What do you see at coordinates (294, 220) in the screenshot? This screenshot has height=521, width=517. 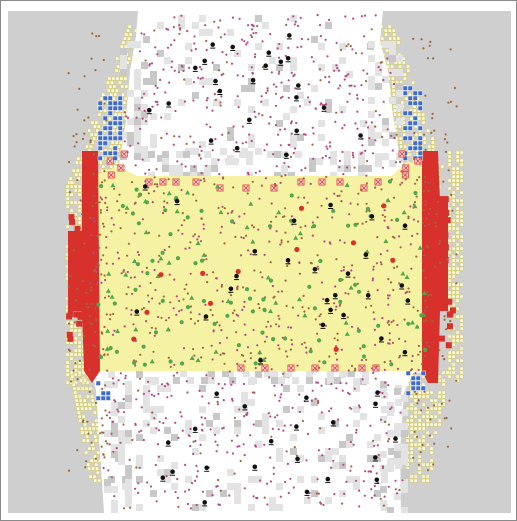 I see `agent-black-head` at bounding box center [294, 220].